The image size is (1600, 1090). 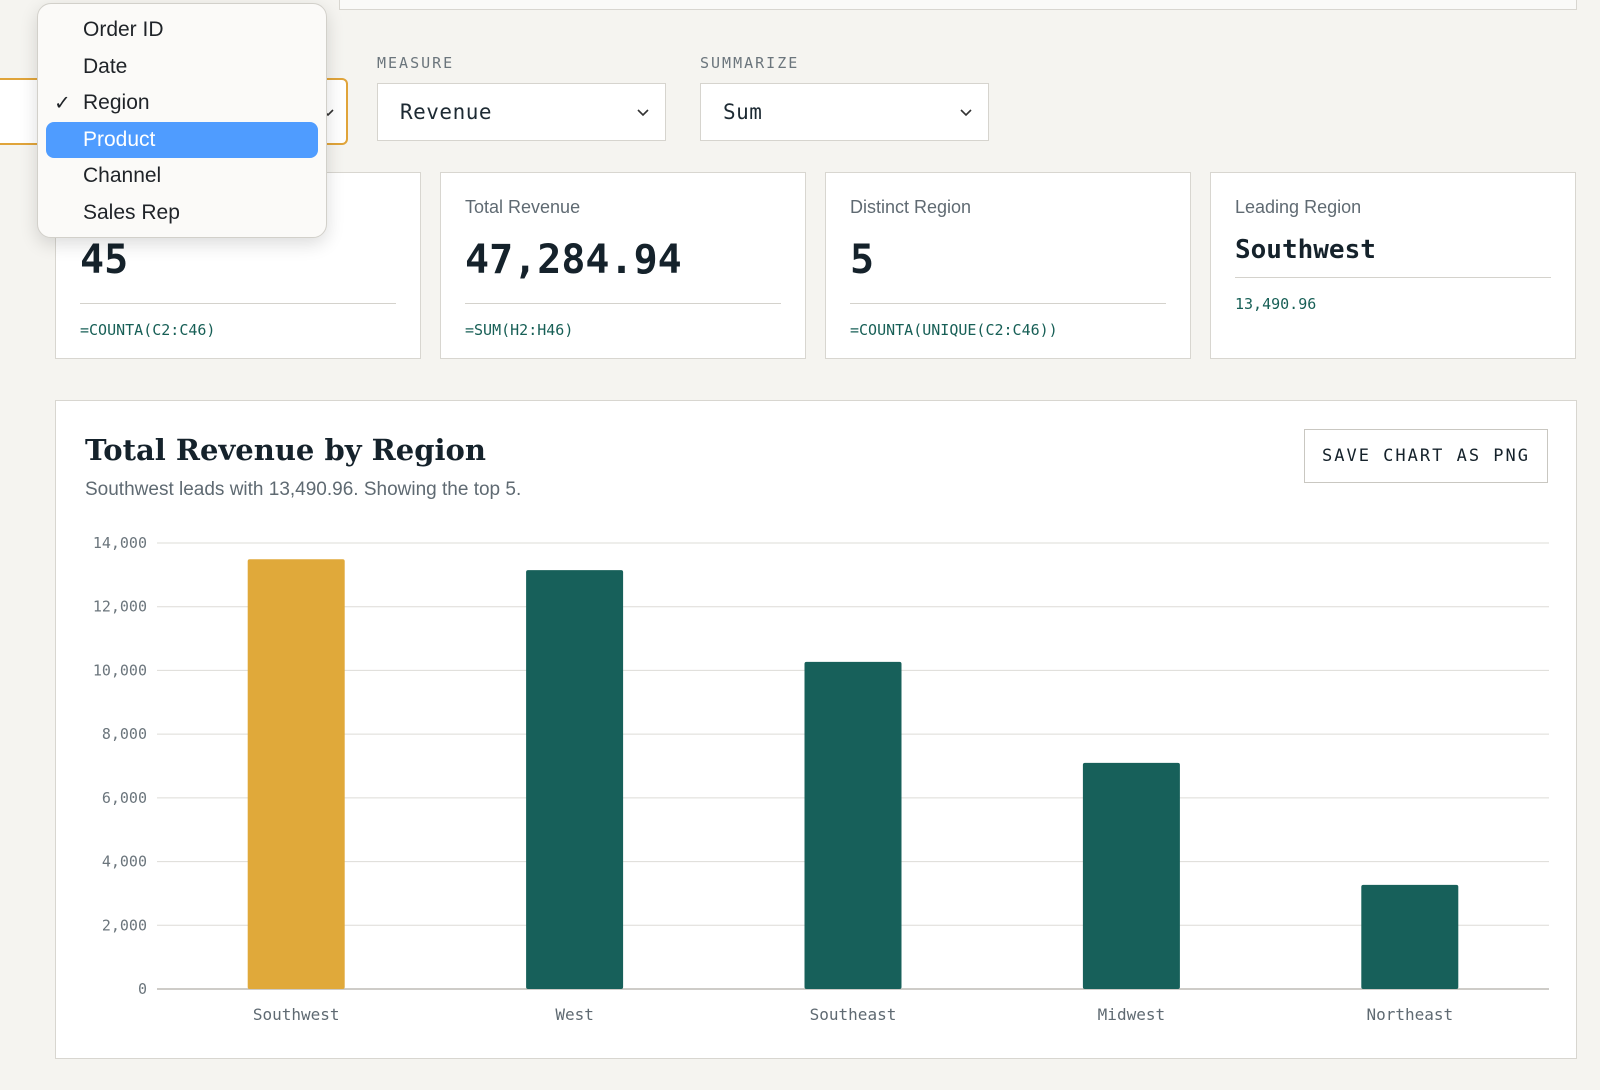 I want to click on menu-item-label: Region, so click(x=116, y=103).